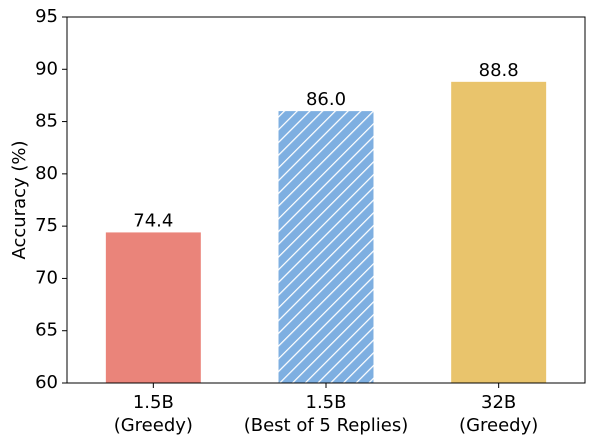  What do you see at coordinates (46, 382) in the screenshot?
I see `y-tick-label: 60` at bounding box center [46, 382].